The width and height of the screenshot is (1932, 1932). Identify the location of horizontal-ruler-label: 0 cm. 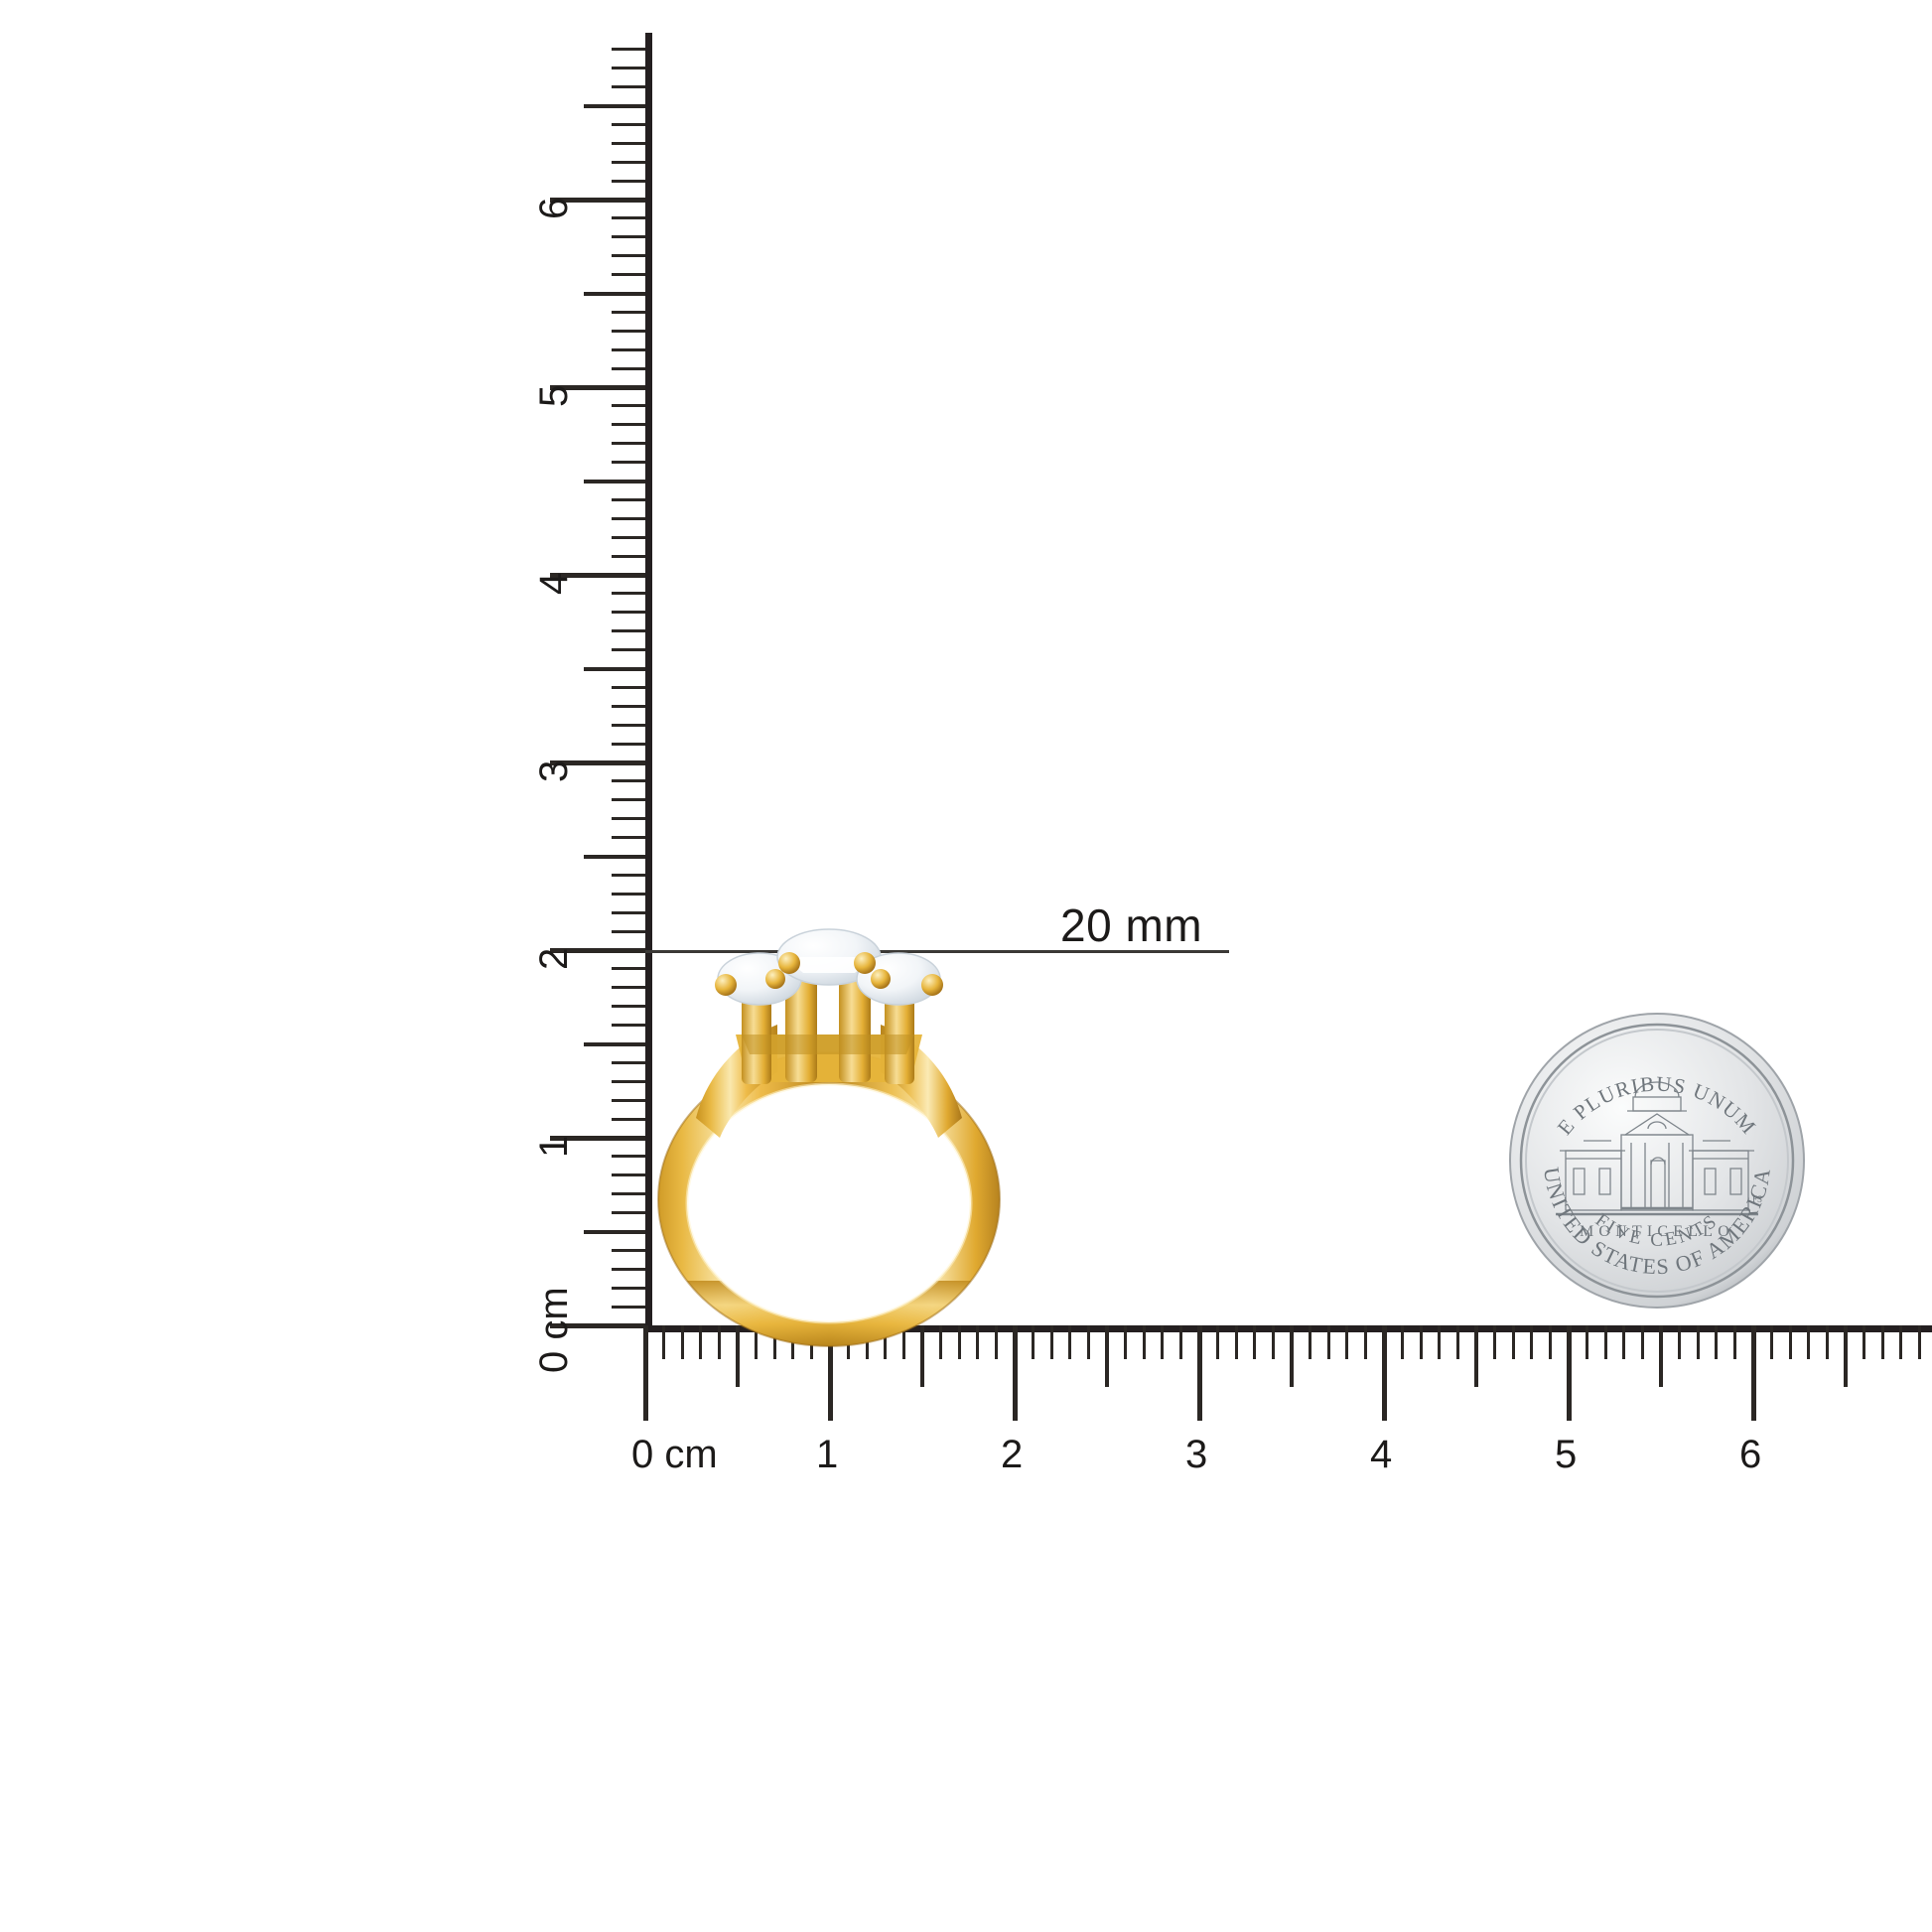
(675, 1454).